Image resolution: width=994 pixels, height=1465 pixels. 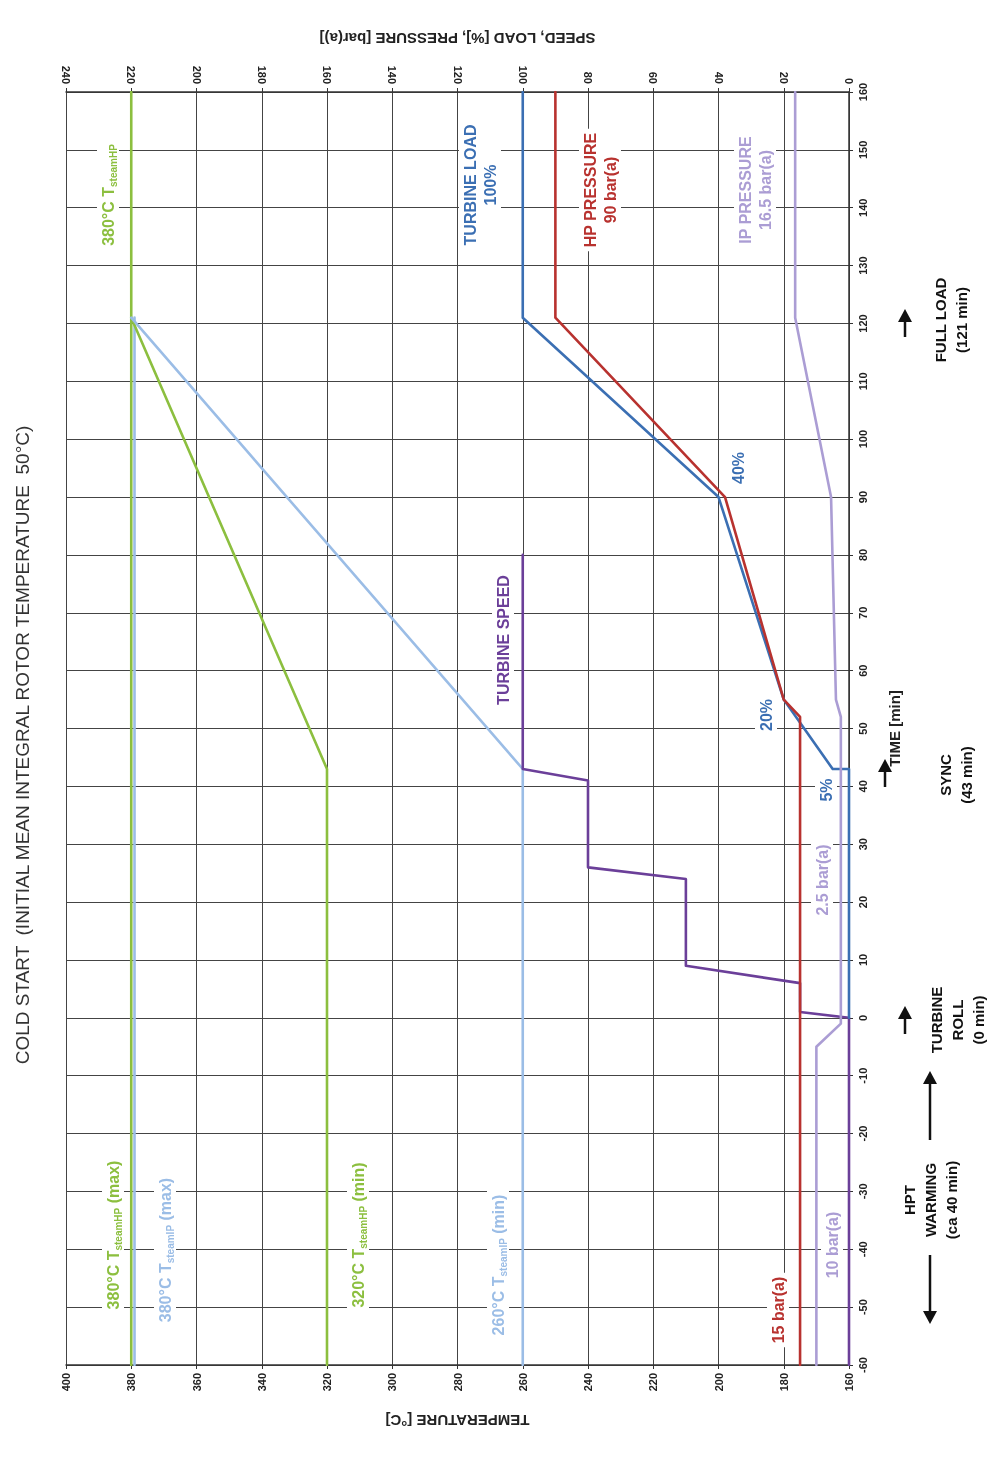 What do you see at coordinates (738, 468) in the screenshot?
I see `annotation: 40%` at bounding box center [738, 468].